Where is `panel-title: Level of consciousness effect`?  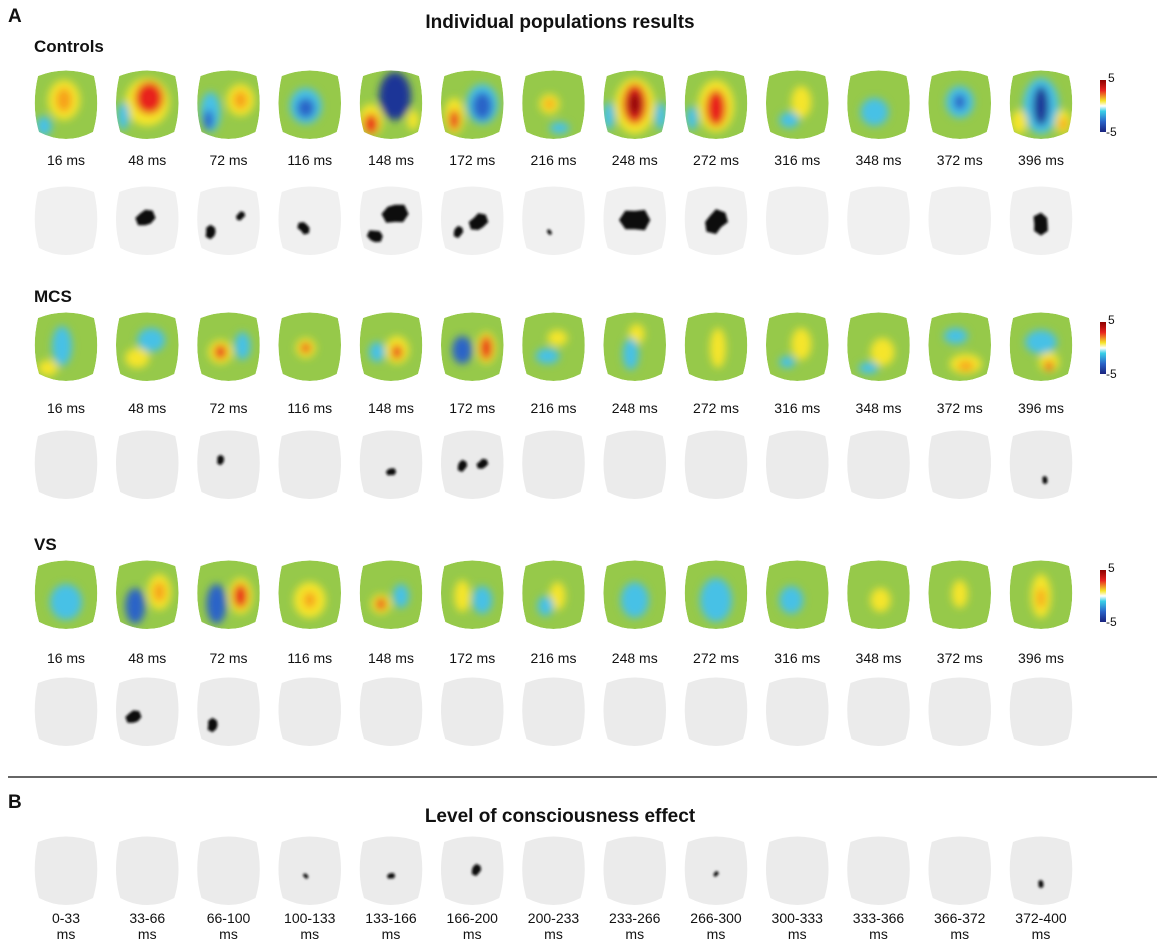
panel-title: Level of consciousness effect is located at coordinates (560, 816).